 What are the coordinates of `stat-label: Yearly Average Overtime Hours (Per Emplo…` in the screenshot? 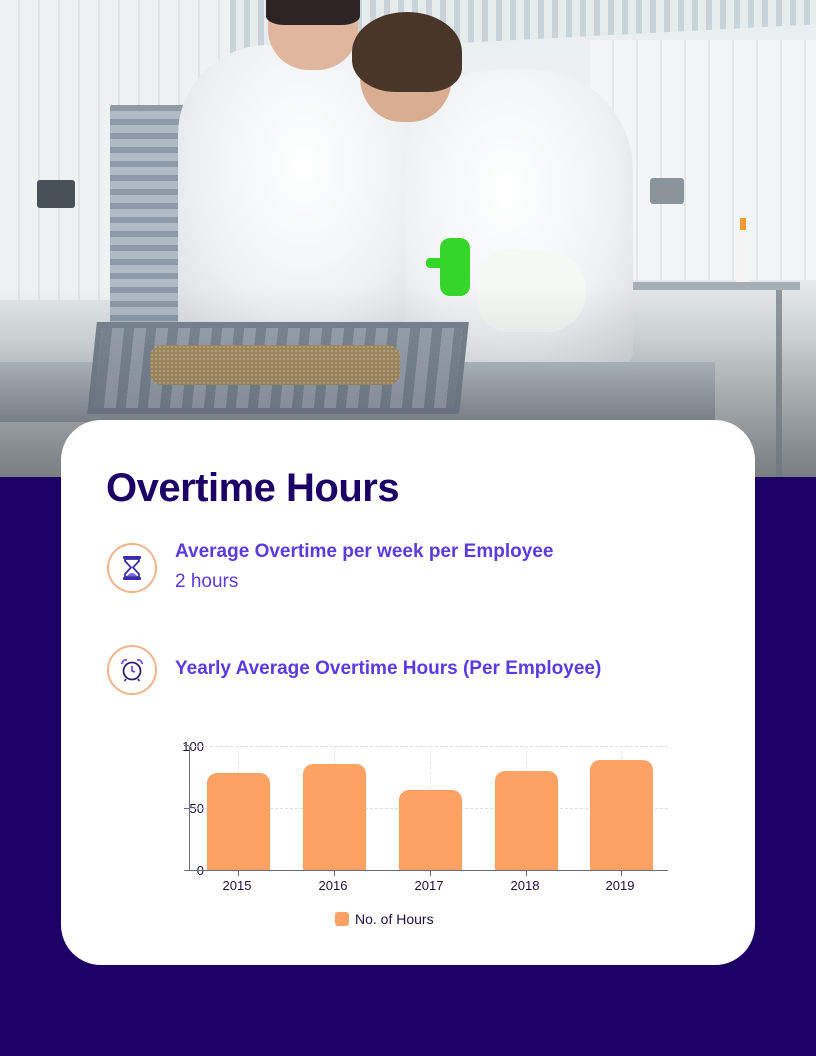 It's located at (388, 668).